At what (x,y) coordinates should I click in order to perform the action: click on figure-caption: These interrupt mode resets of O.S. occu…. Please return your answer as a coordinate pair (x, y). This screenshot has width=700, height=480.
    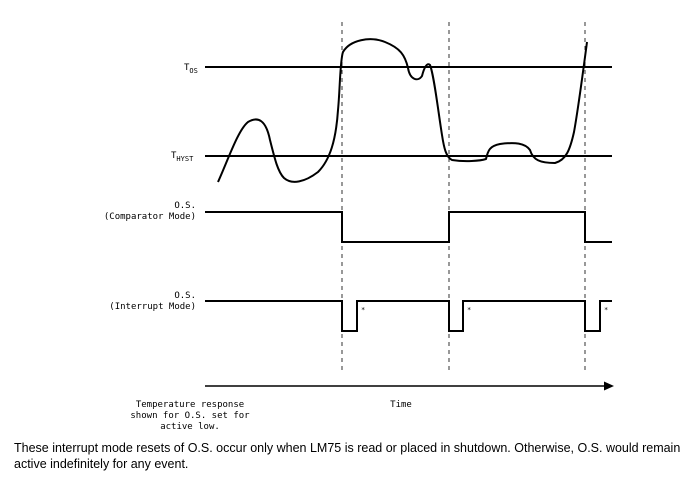
    Looking at the image, I should click on (347, 456).